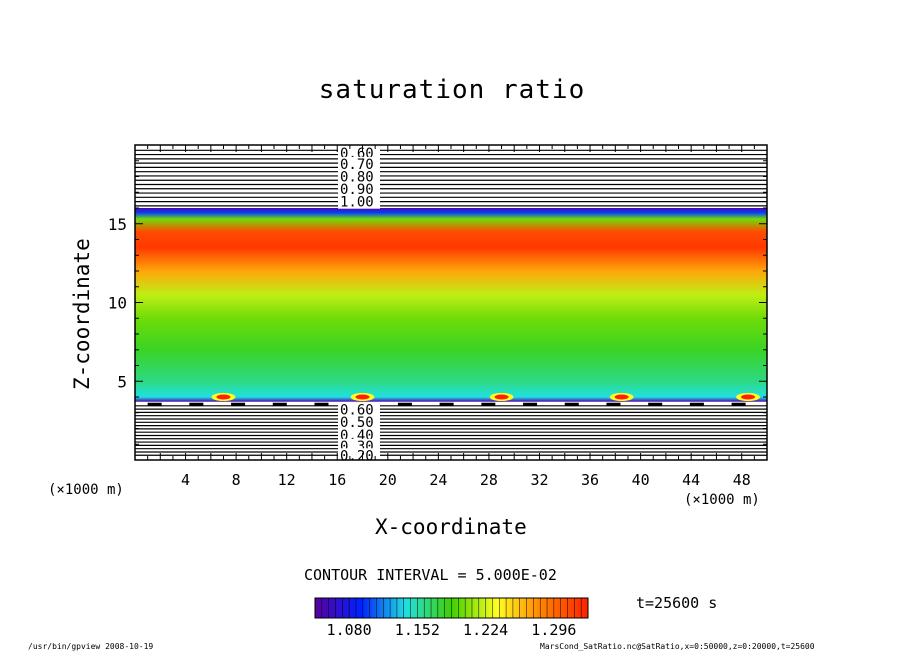  I want to click on contour-label: 0.60, so click(357, 411).